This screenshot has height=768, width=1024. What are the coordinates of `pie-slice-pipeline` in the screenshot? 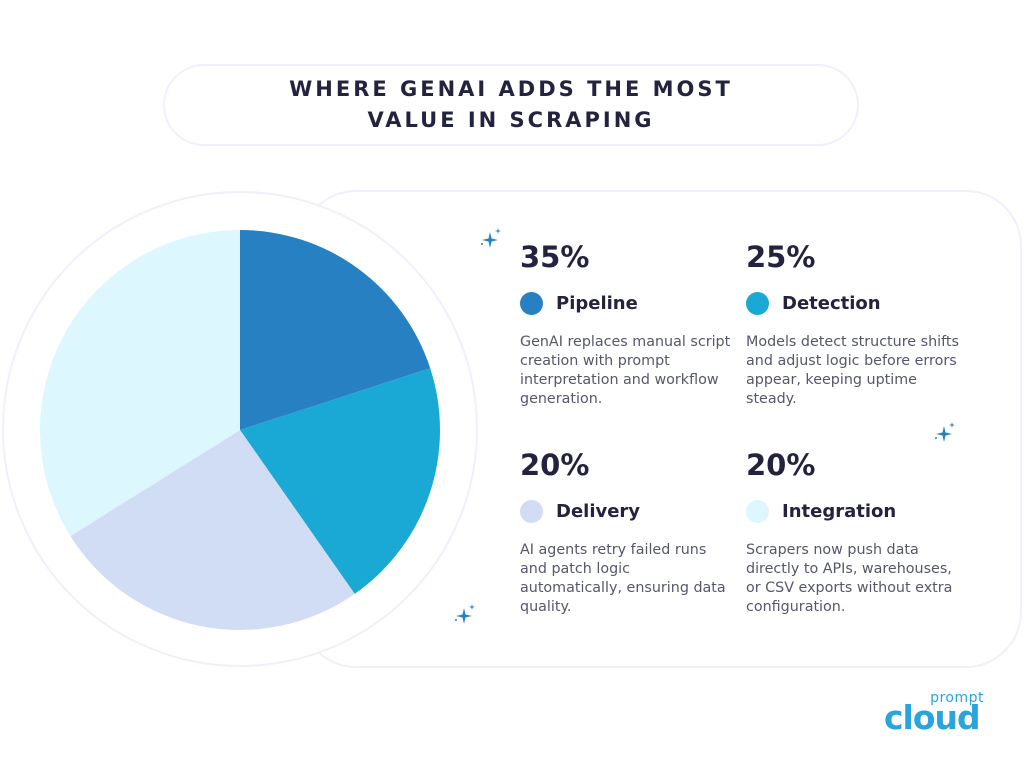 It's located at (335, 330).